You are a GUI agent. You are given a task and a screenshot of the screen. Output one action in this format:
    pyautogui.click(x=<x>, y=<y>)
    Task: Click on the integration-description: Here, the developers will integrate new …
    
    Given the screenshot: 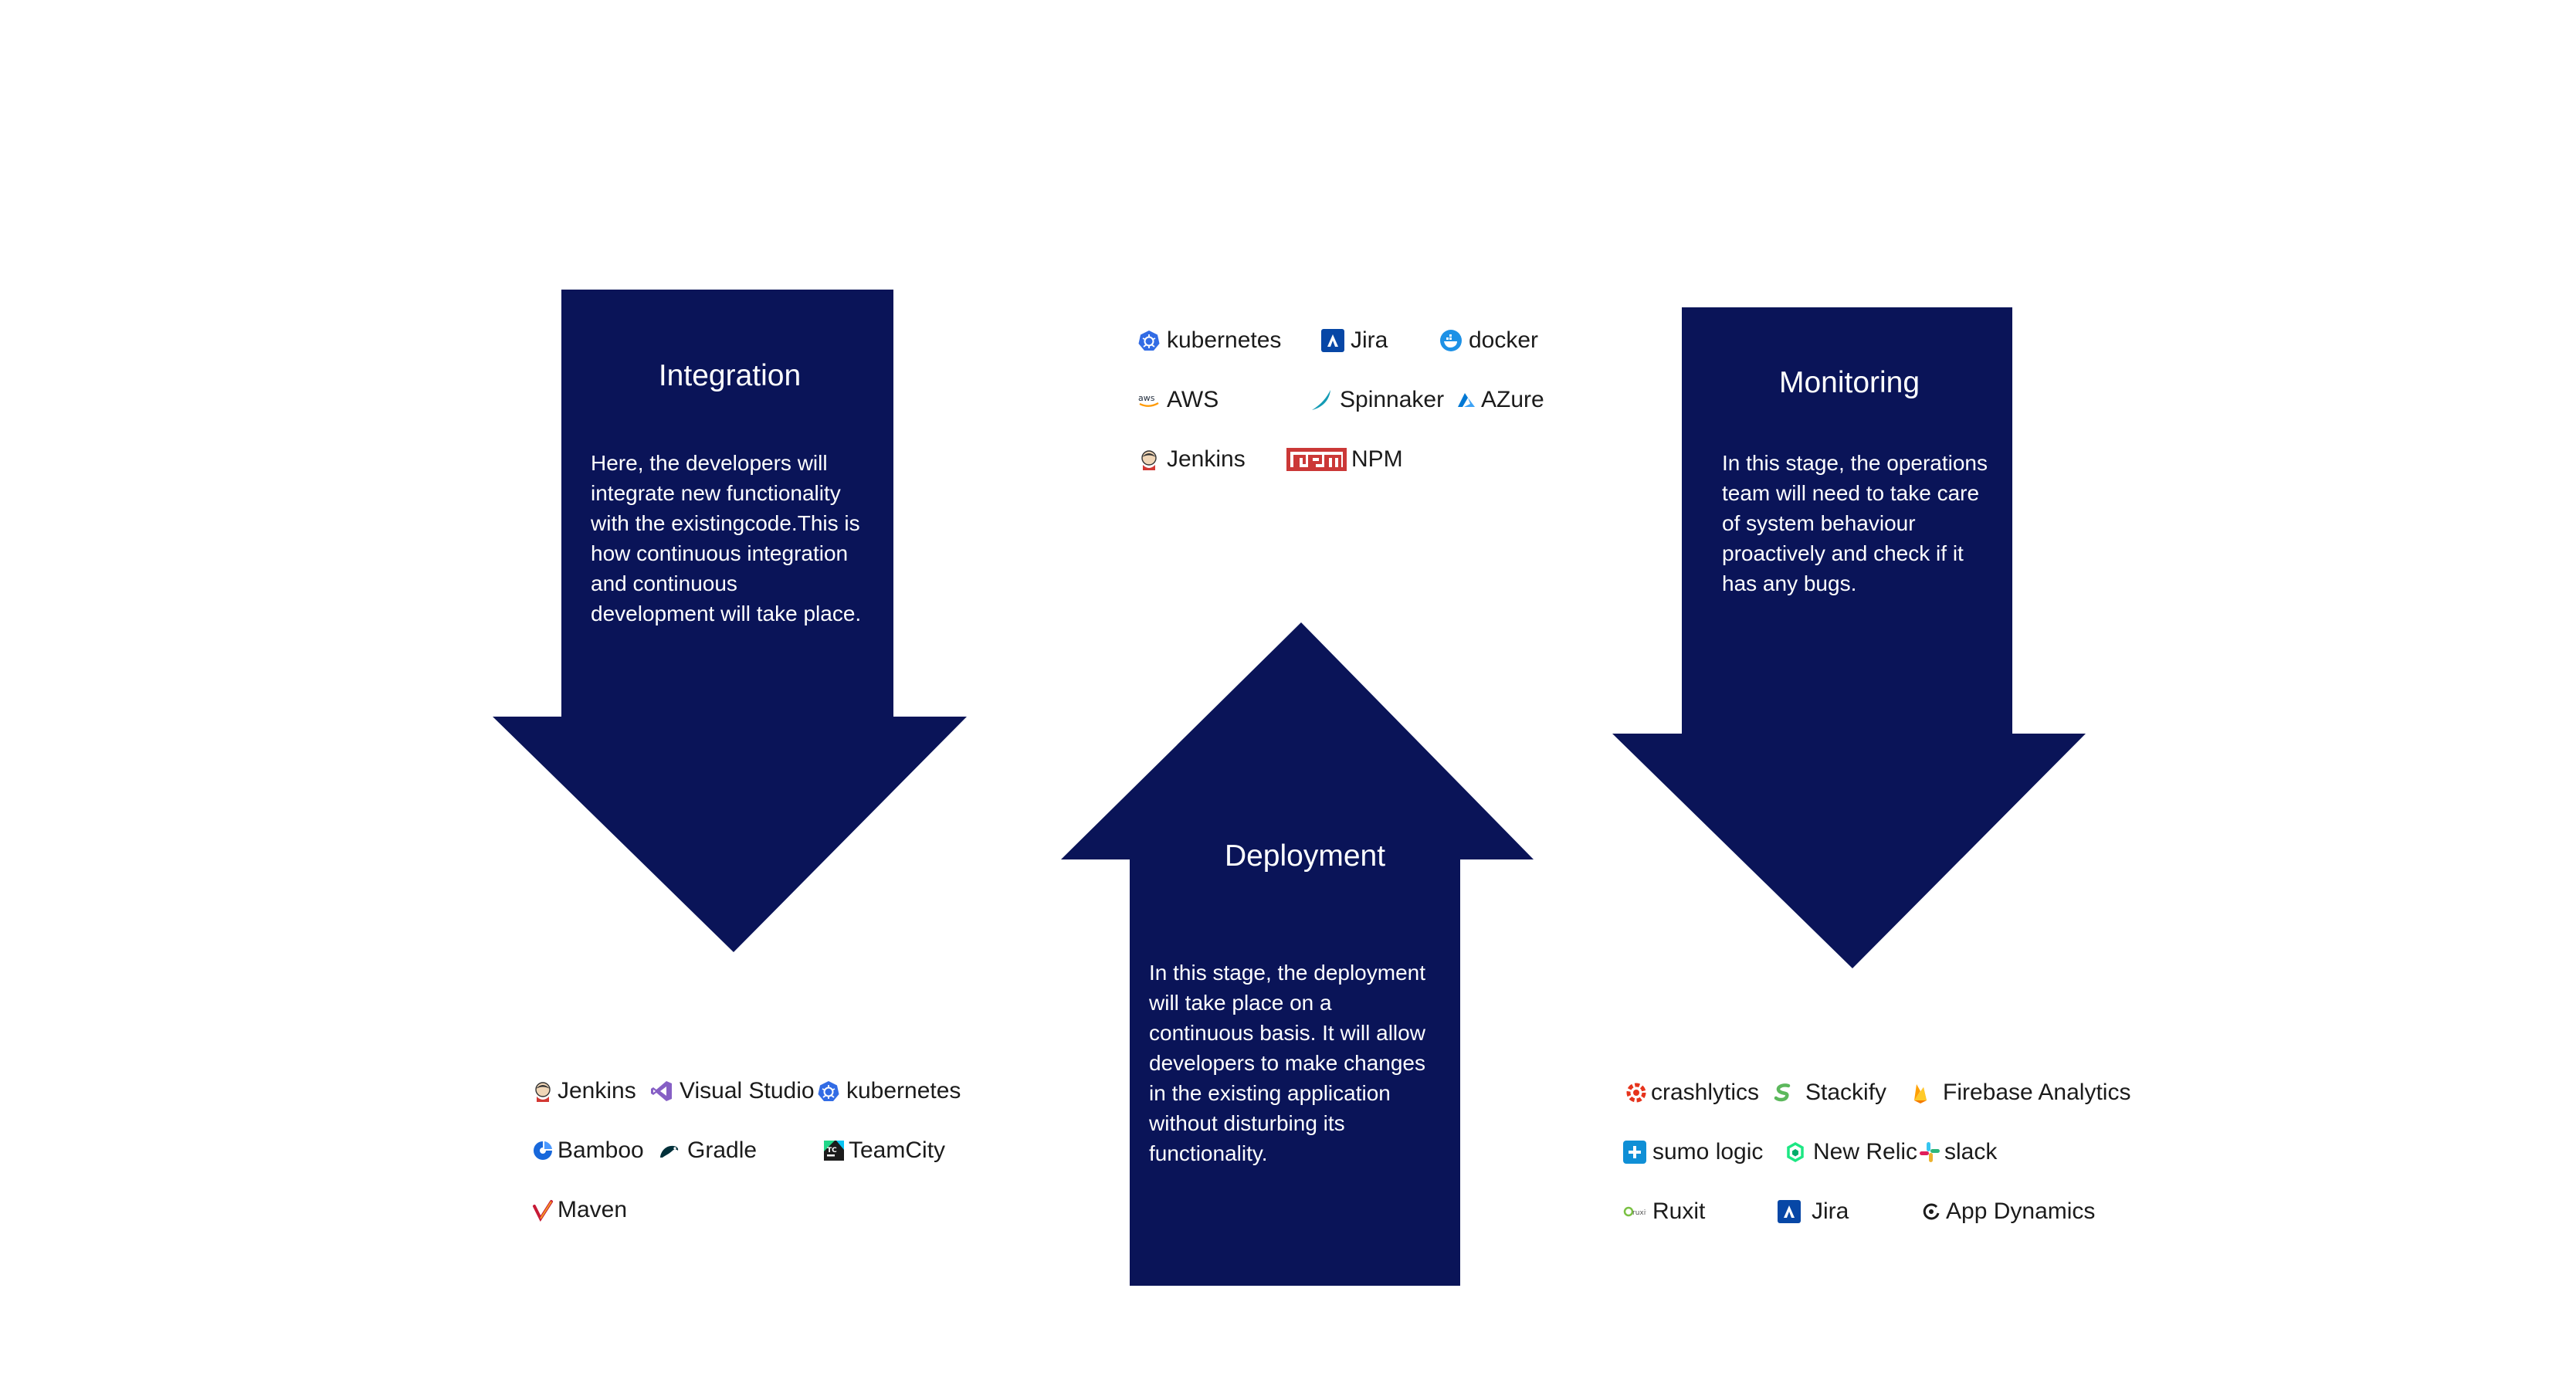 What is the action you would take?
    pyautogui.click(x=726, y=538)
    